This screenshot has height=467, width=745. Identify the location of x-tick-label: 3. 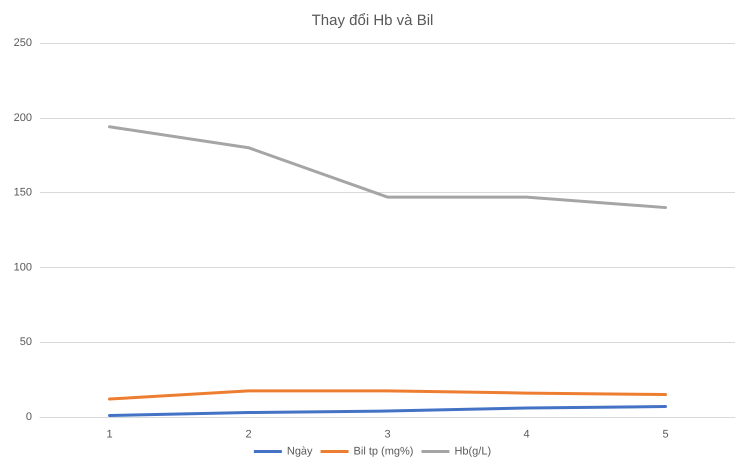
(387, 434).